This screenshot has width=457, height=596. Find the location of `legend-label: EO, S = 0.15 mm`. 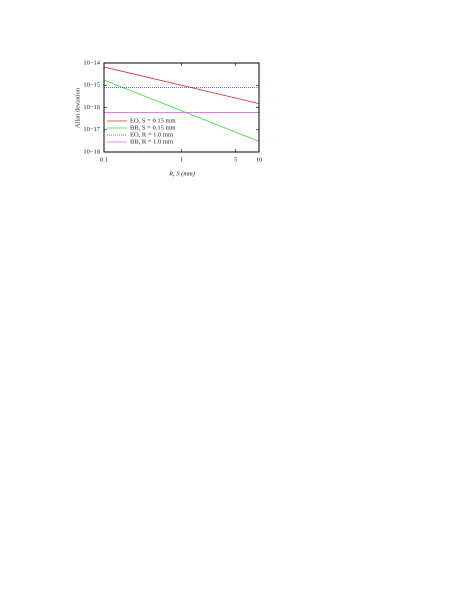

legend-label: EO, S = 0.15 mm is located at coordinates (153, 120).